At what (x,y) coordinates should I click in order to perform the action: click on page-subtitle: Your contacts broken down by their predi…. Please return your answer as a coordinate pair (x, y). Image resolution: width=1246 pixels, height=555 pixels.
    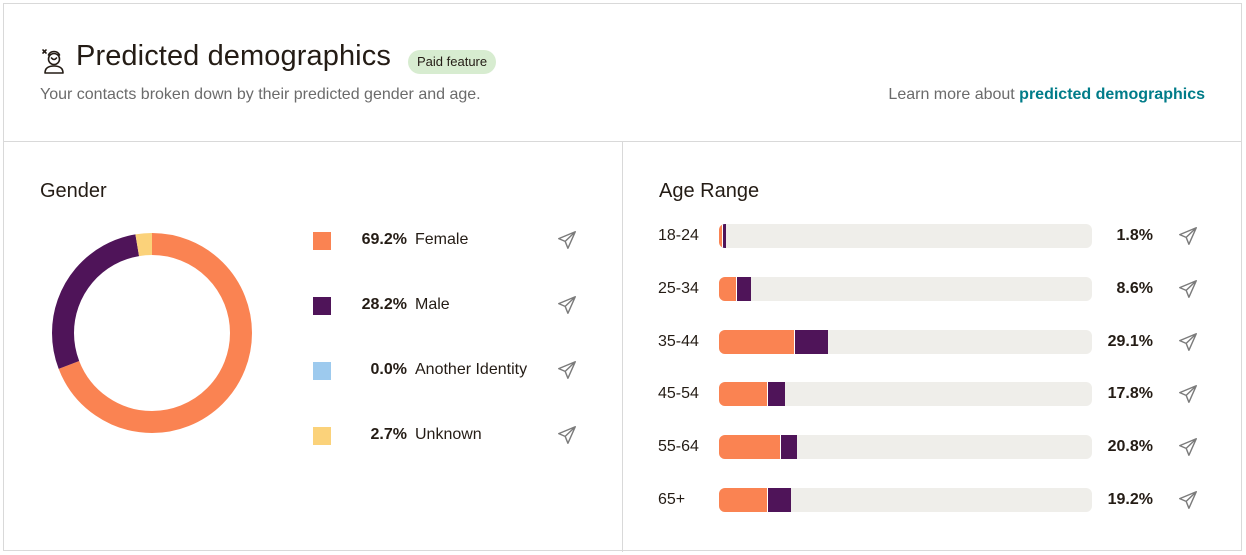
    Looking at the image, I should click on (260, 94).